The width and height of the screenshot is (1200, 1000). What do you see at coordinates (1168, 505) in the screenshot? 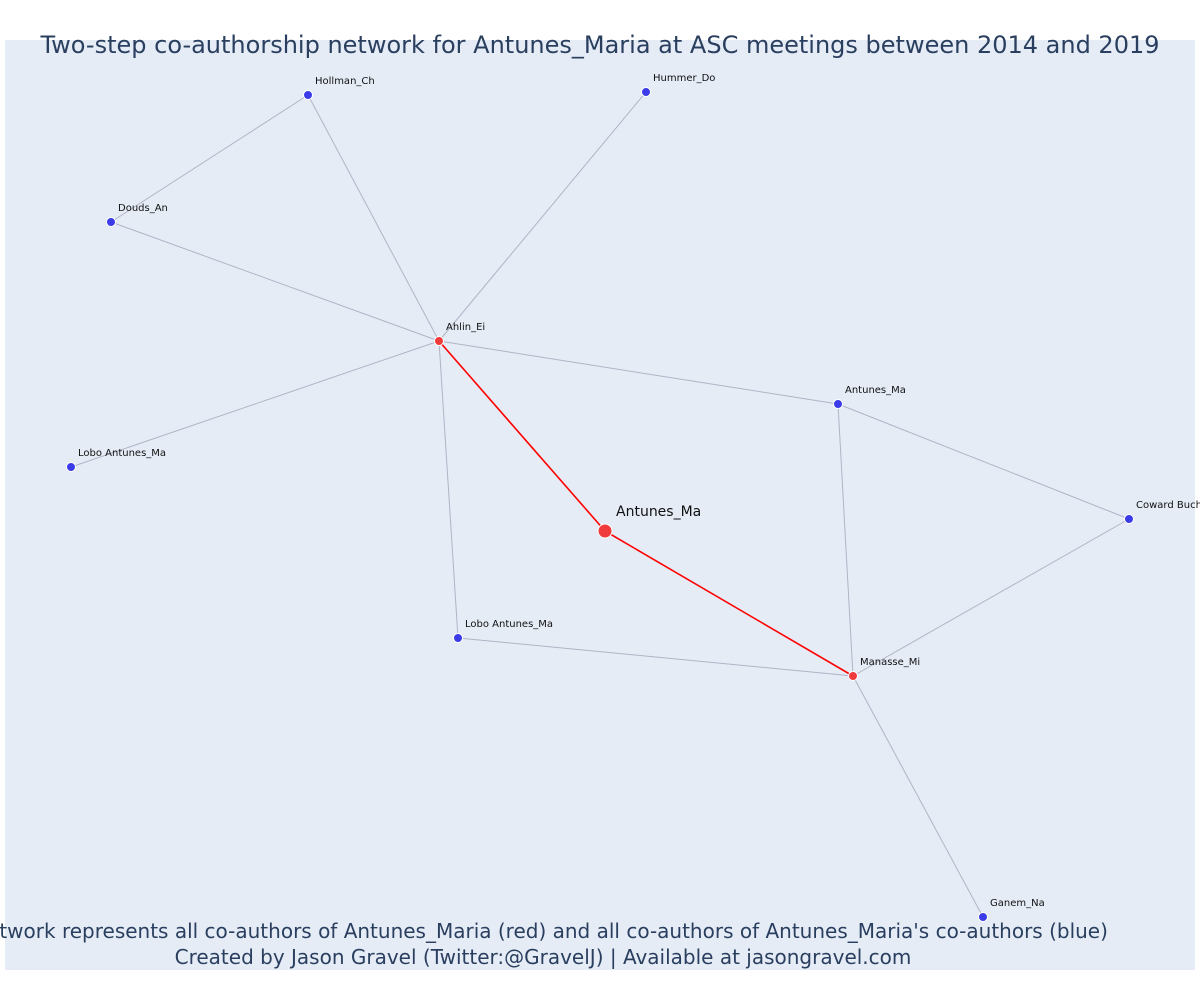
I see `node-label-coward: Coward Buch` at bounding box center [1168, 505].